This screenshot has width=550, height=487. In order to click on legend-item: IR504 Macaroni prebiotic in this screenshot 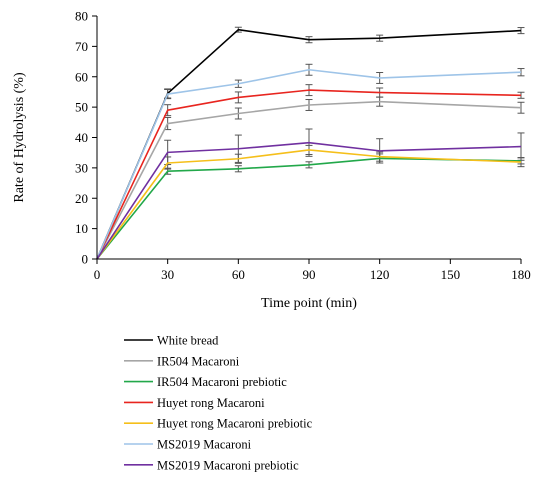, I will do `click(205, 382)`.